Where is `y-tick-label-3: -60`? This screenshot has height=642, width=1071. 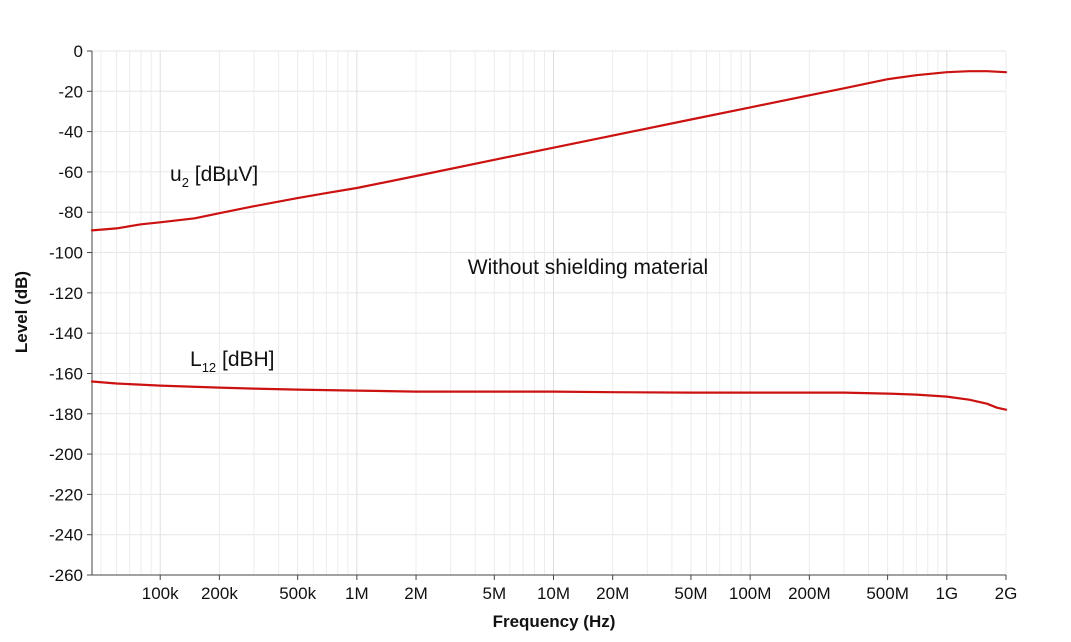
y-tick-label-3: -60 is located at coordinates (70, 172).